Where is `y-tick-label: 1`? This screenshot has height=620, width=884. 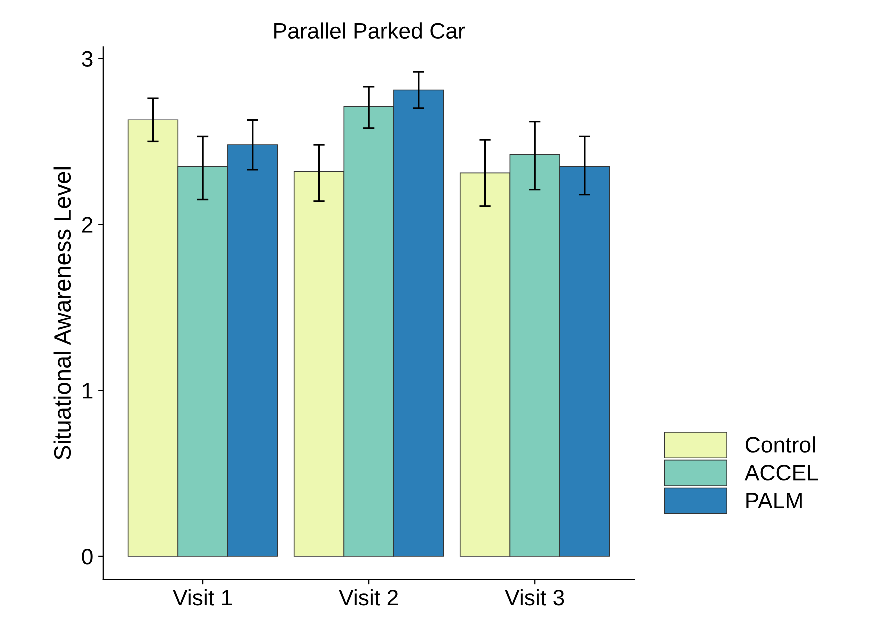
y-tick-label: 1 is located at coordinates (88, 391).